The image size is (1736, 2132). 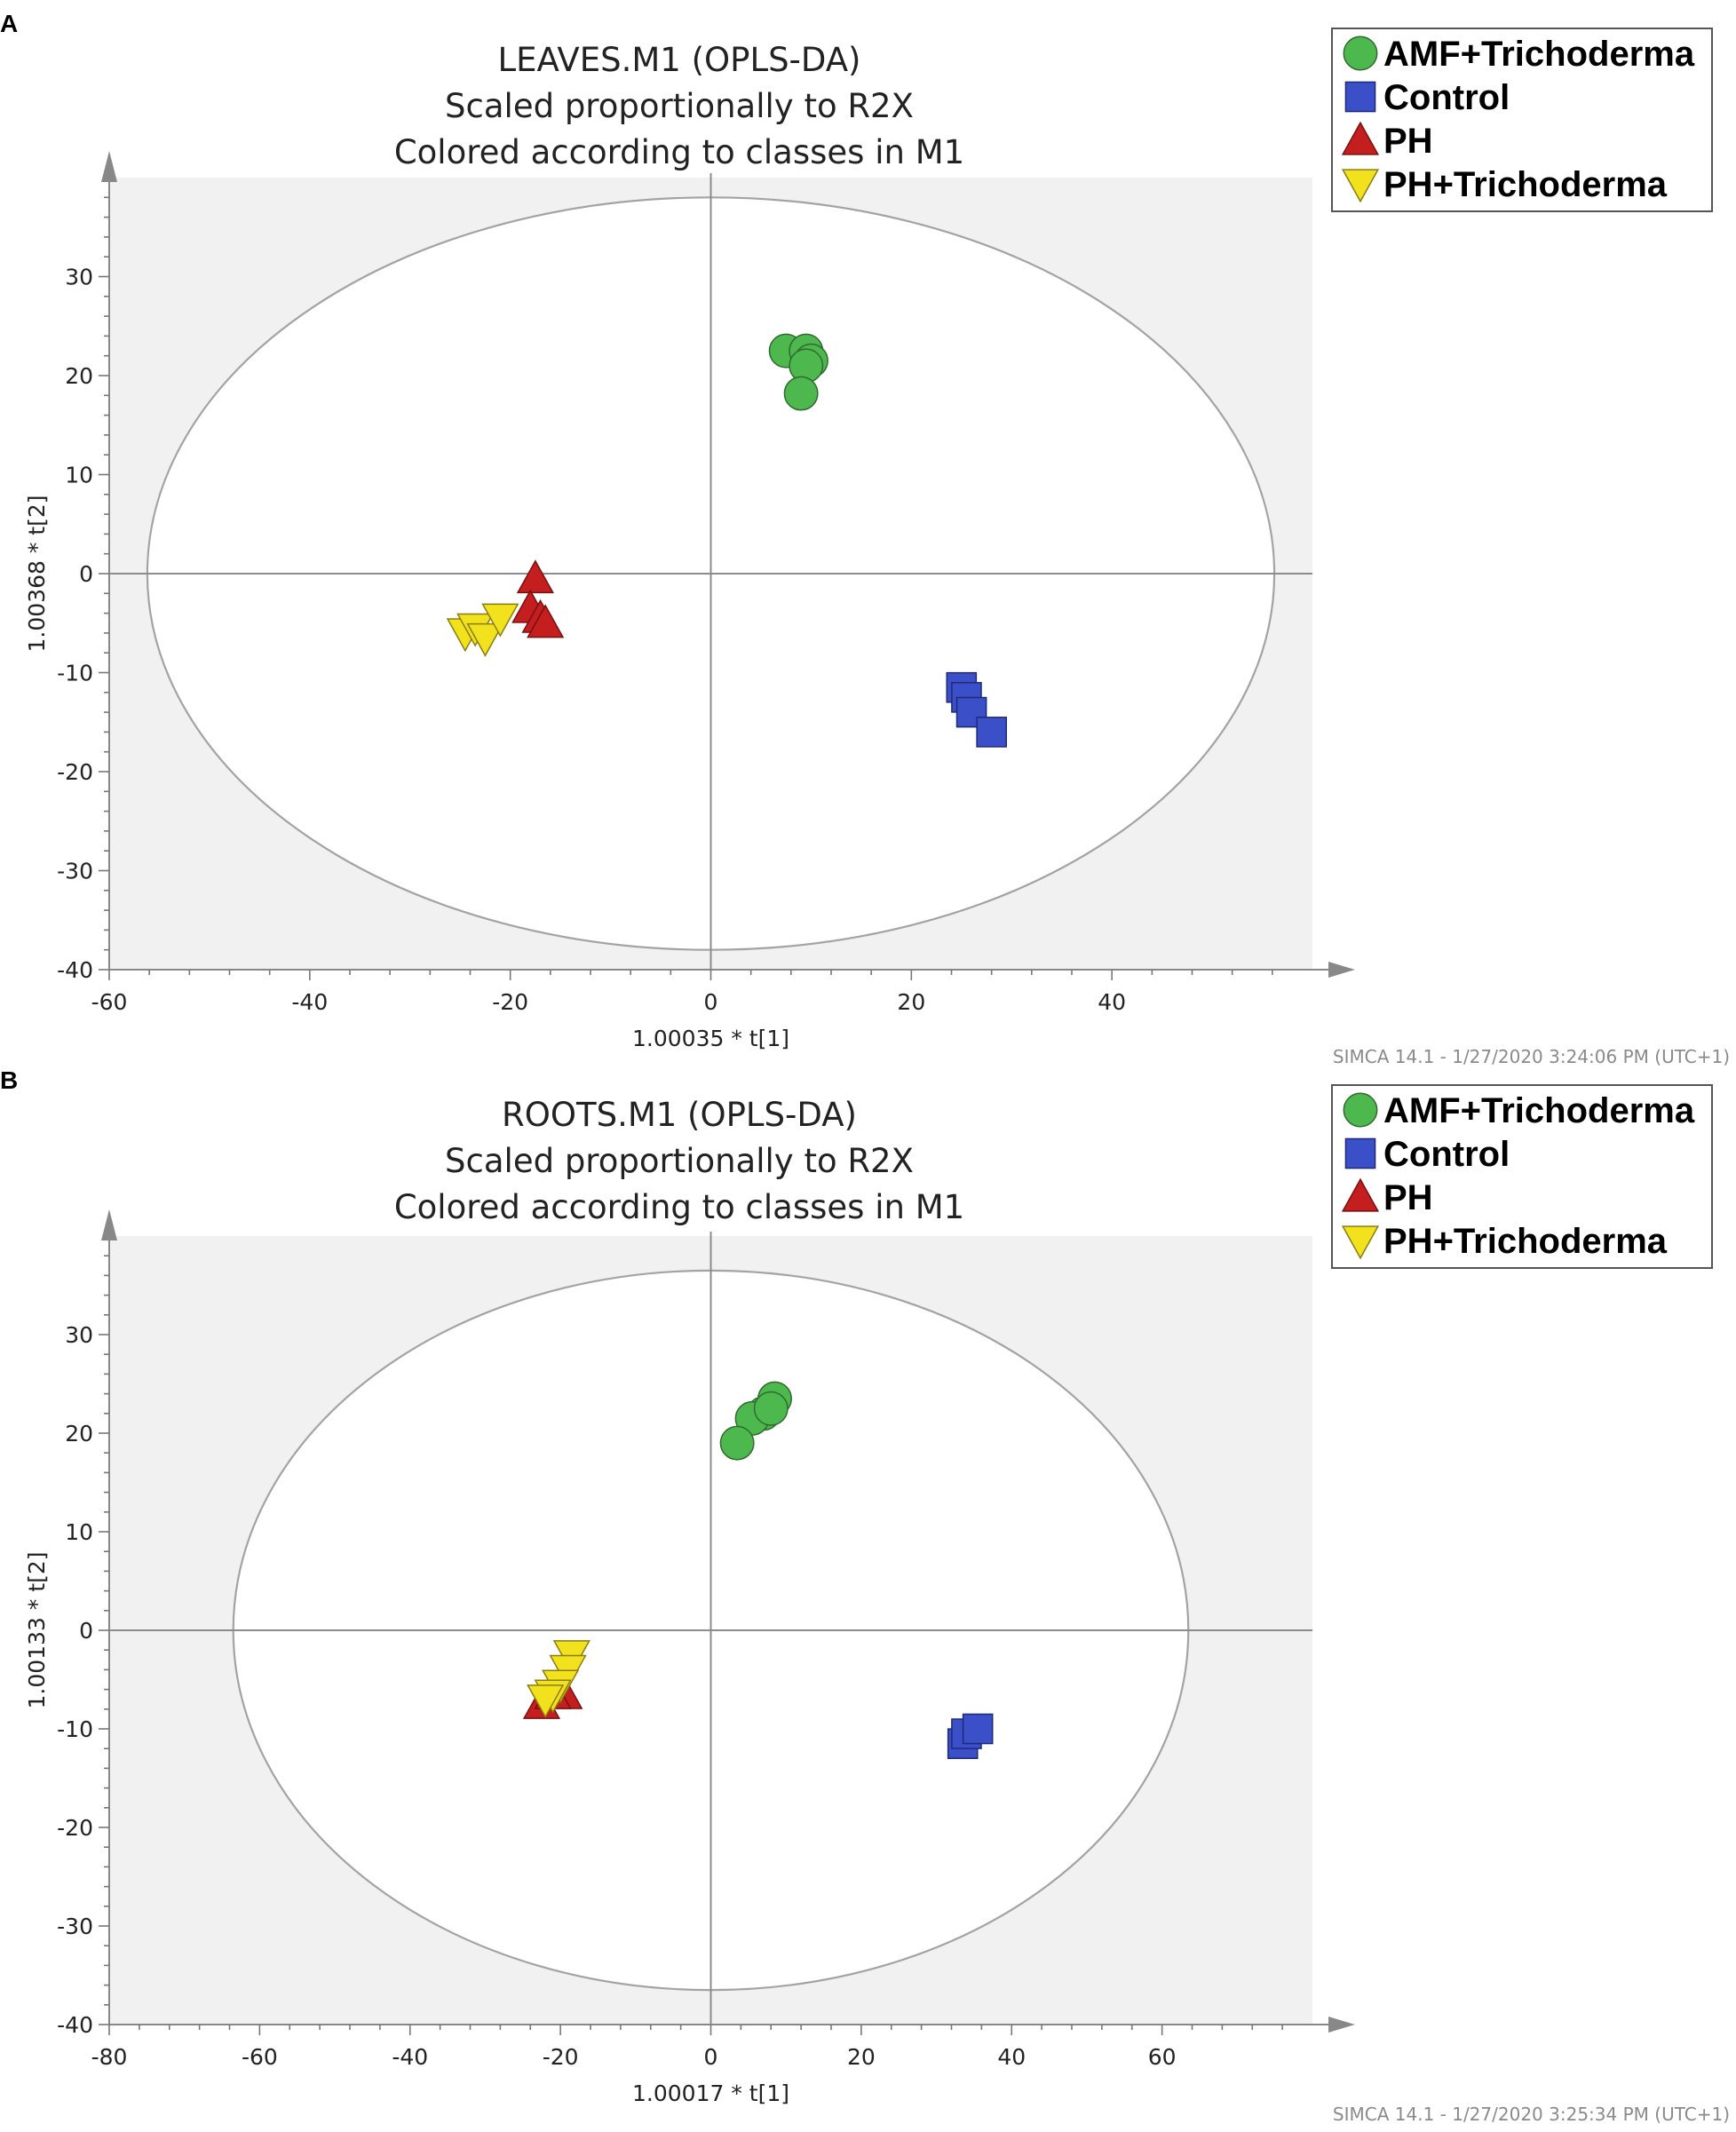 I want to click on x-tick-label: 60, so click(x=1162, y=2057).